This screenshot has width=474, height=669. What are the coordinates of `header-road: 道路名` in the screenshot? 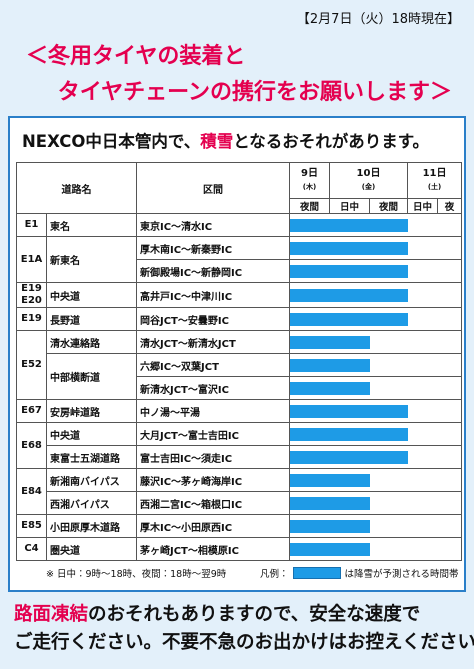 It's located at (76, 188).